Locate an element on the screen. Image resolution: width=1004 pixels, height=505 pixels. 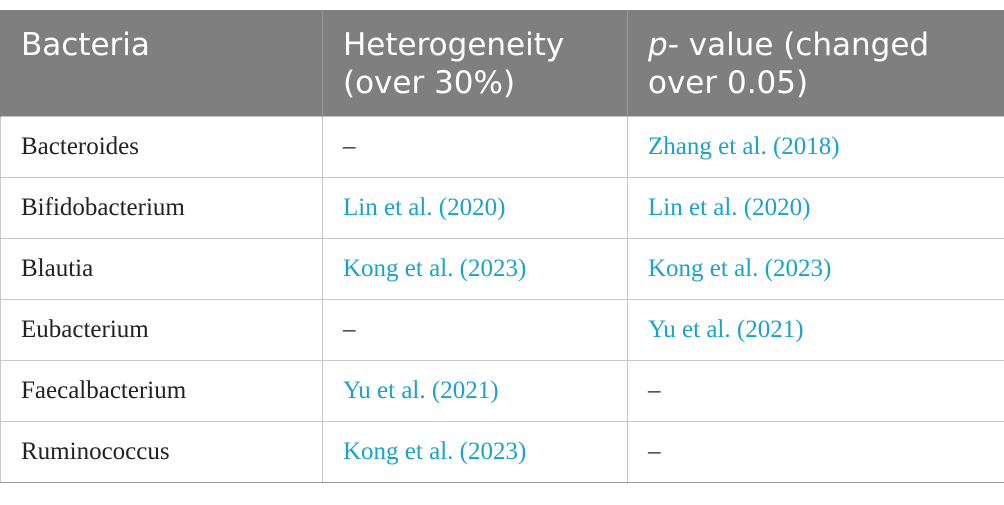
cell-heterogeneity: Yu et al. (2021) is located at coordinates (475, 391).